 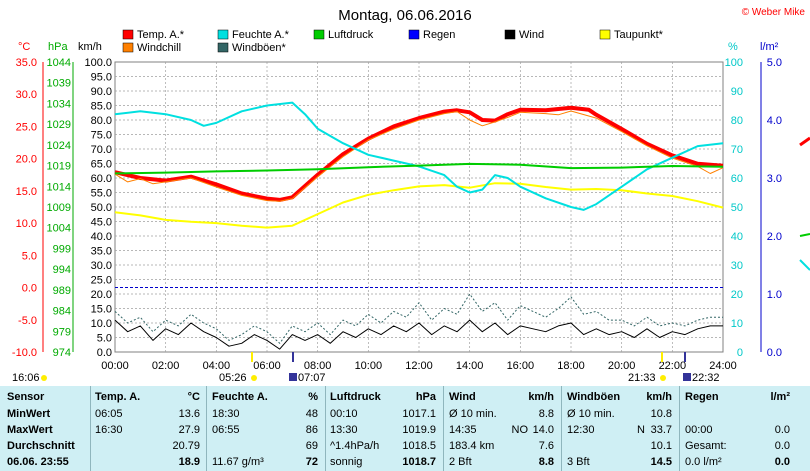 What do you see at coordinates (58, 47) in the screenshot?
I see `axis-label-pressure: hPa` at bounding box center [58, 47].